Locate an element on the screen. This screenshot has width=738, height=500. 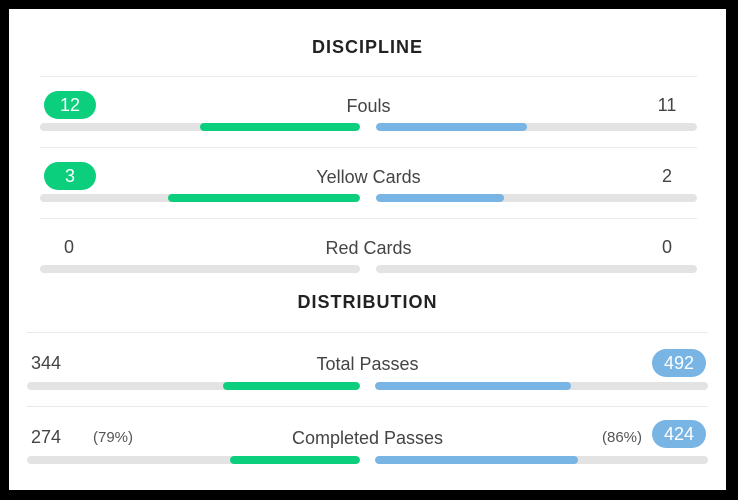
stat-row-red-cards: 0 Red Cards 0 is located at coordinates (368, 248).